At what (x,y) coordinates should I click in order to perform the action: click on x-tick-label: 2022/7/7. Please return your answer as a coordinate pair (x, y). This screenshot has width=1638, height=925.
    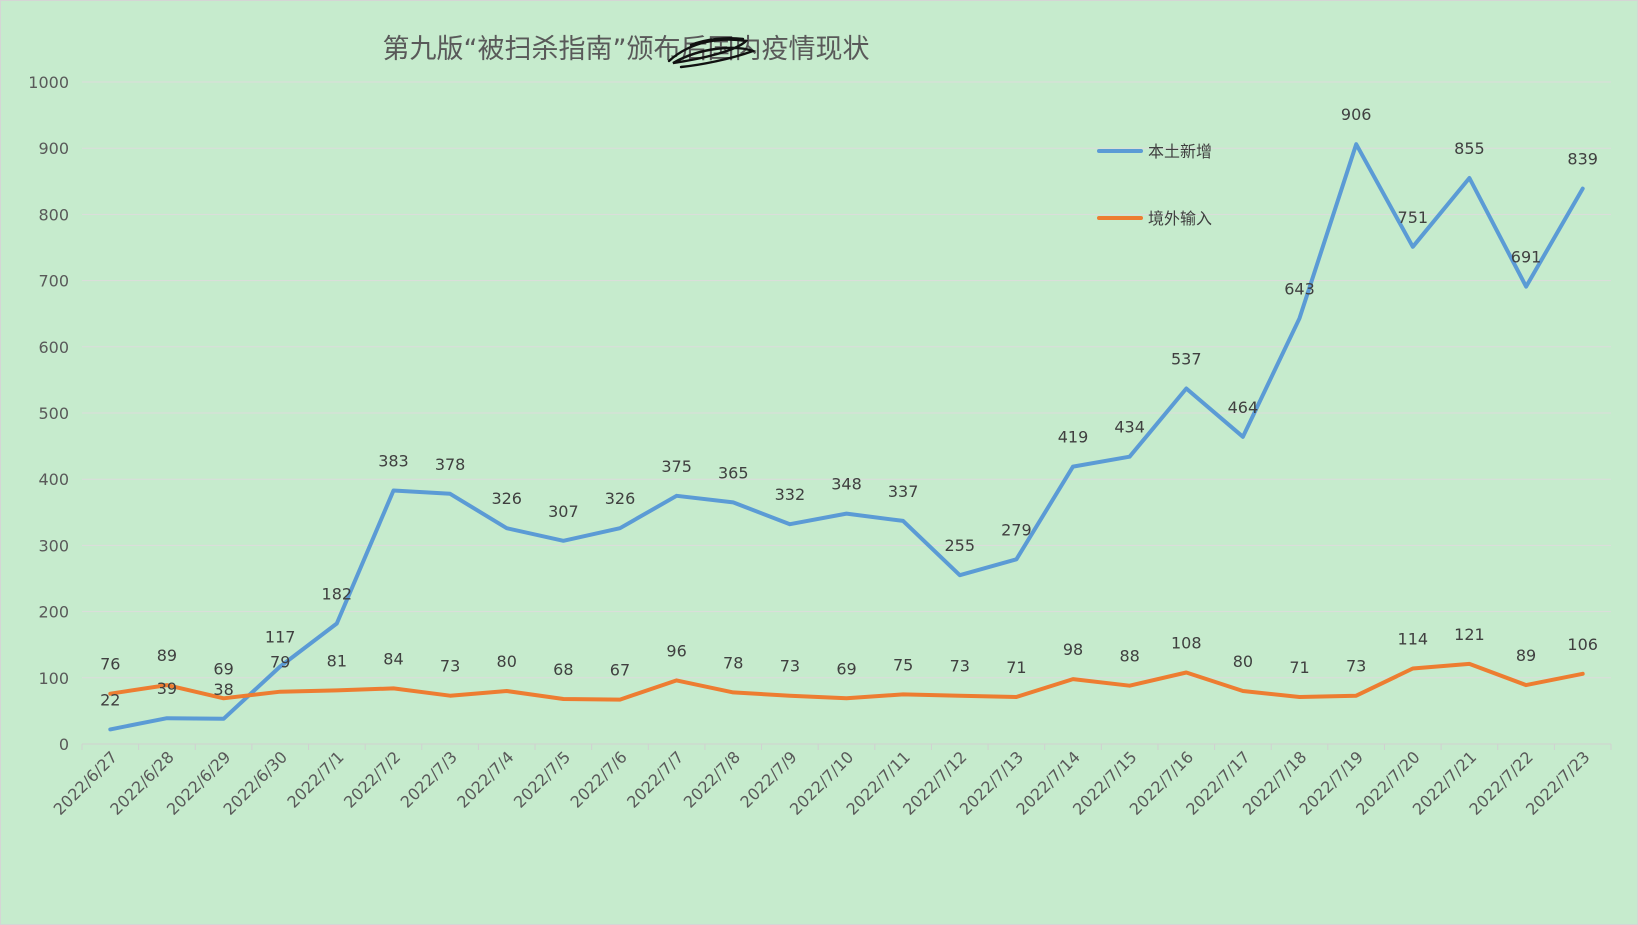
    Looking at the image, I should click on (655, 779).